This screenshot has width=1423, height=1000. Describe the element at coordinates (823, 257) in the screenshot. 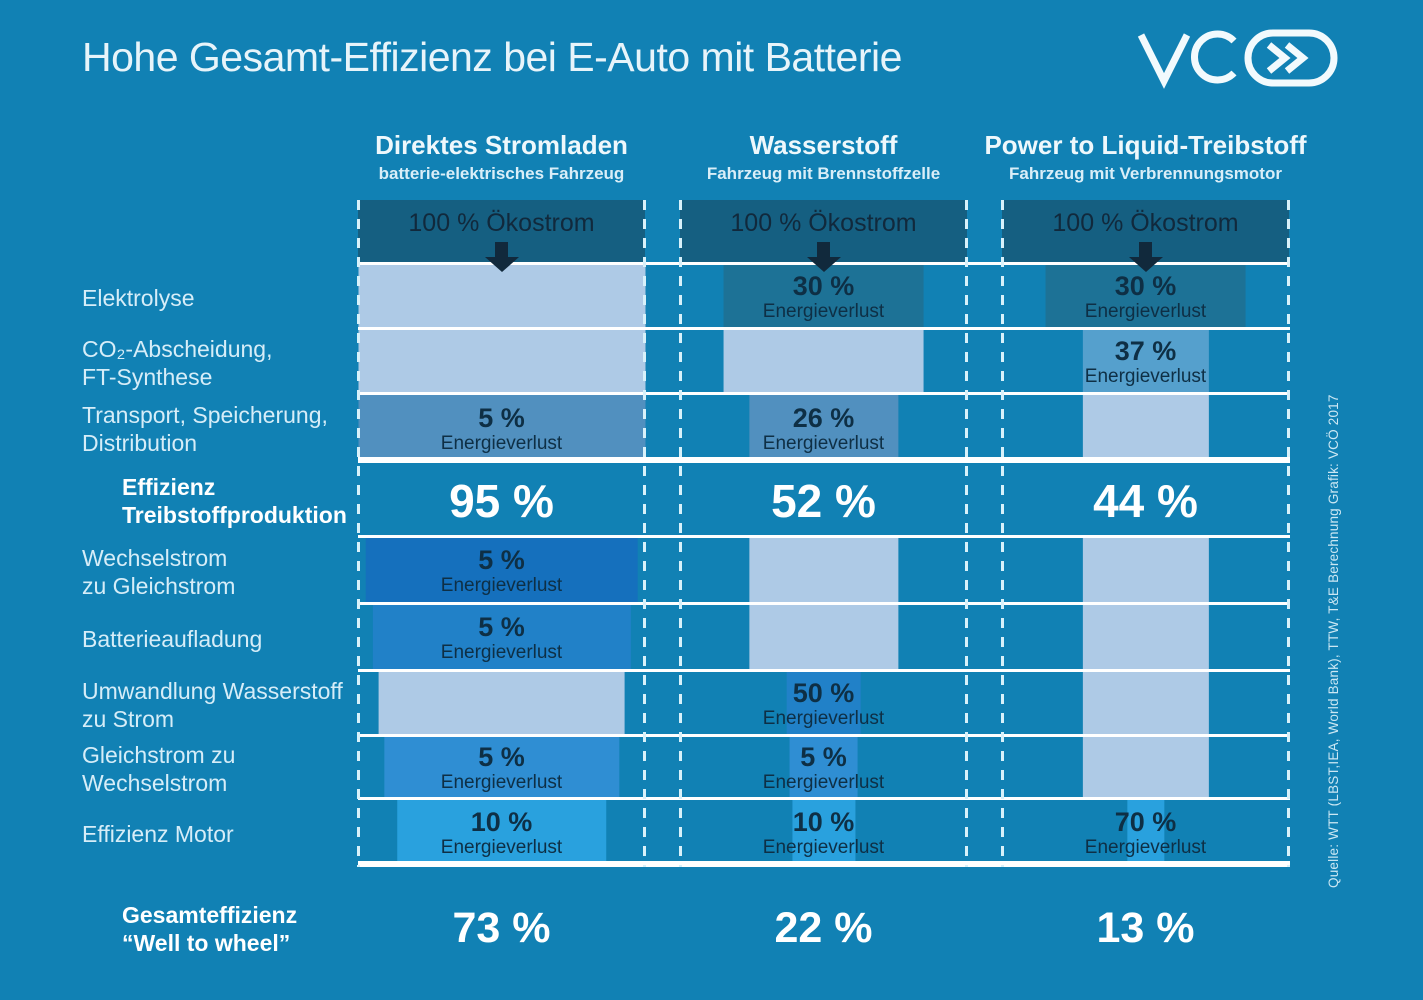

I see `arrow-down-icon` at that location.